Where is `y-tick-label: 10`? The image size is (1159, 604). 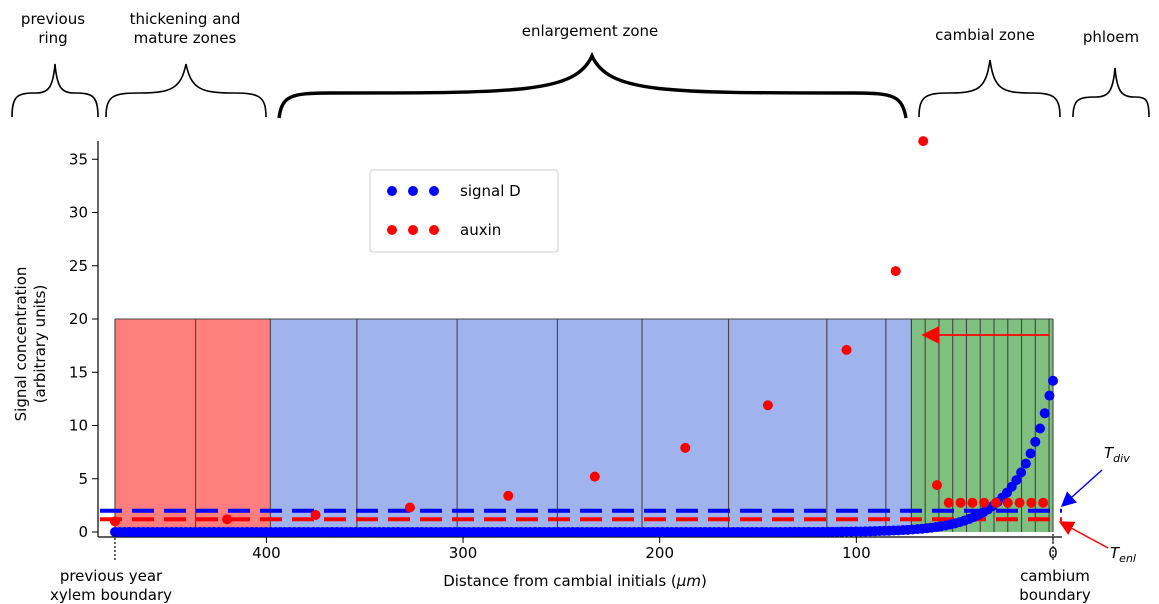
y-tick-label: 10 is located at coordinates (78, 426).